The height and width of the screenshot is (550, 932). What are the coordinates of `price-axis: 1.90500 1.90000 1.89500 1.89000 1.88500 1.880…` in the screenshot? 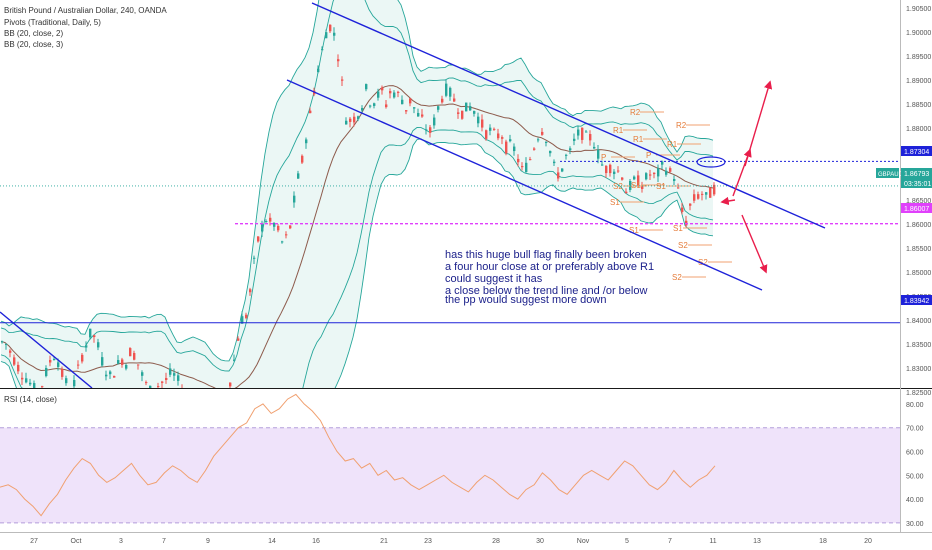 It's located at (918, 201).